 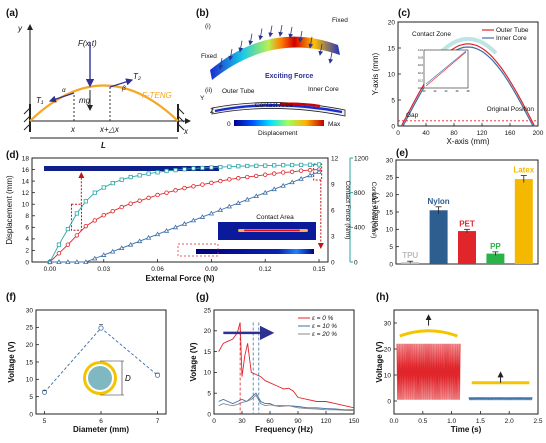 What do you see at coordinates (375, 212) in the screenshot?
I see `e-ylabel: Voltage (V)` at bounding box center [375, 212].